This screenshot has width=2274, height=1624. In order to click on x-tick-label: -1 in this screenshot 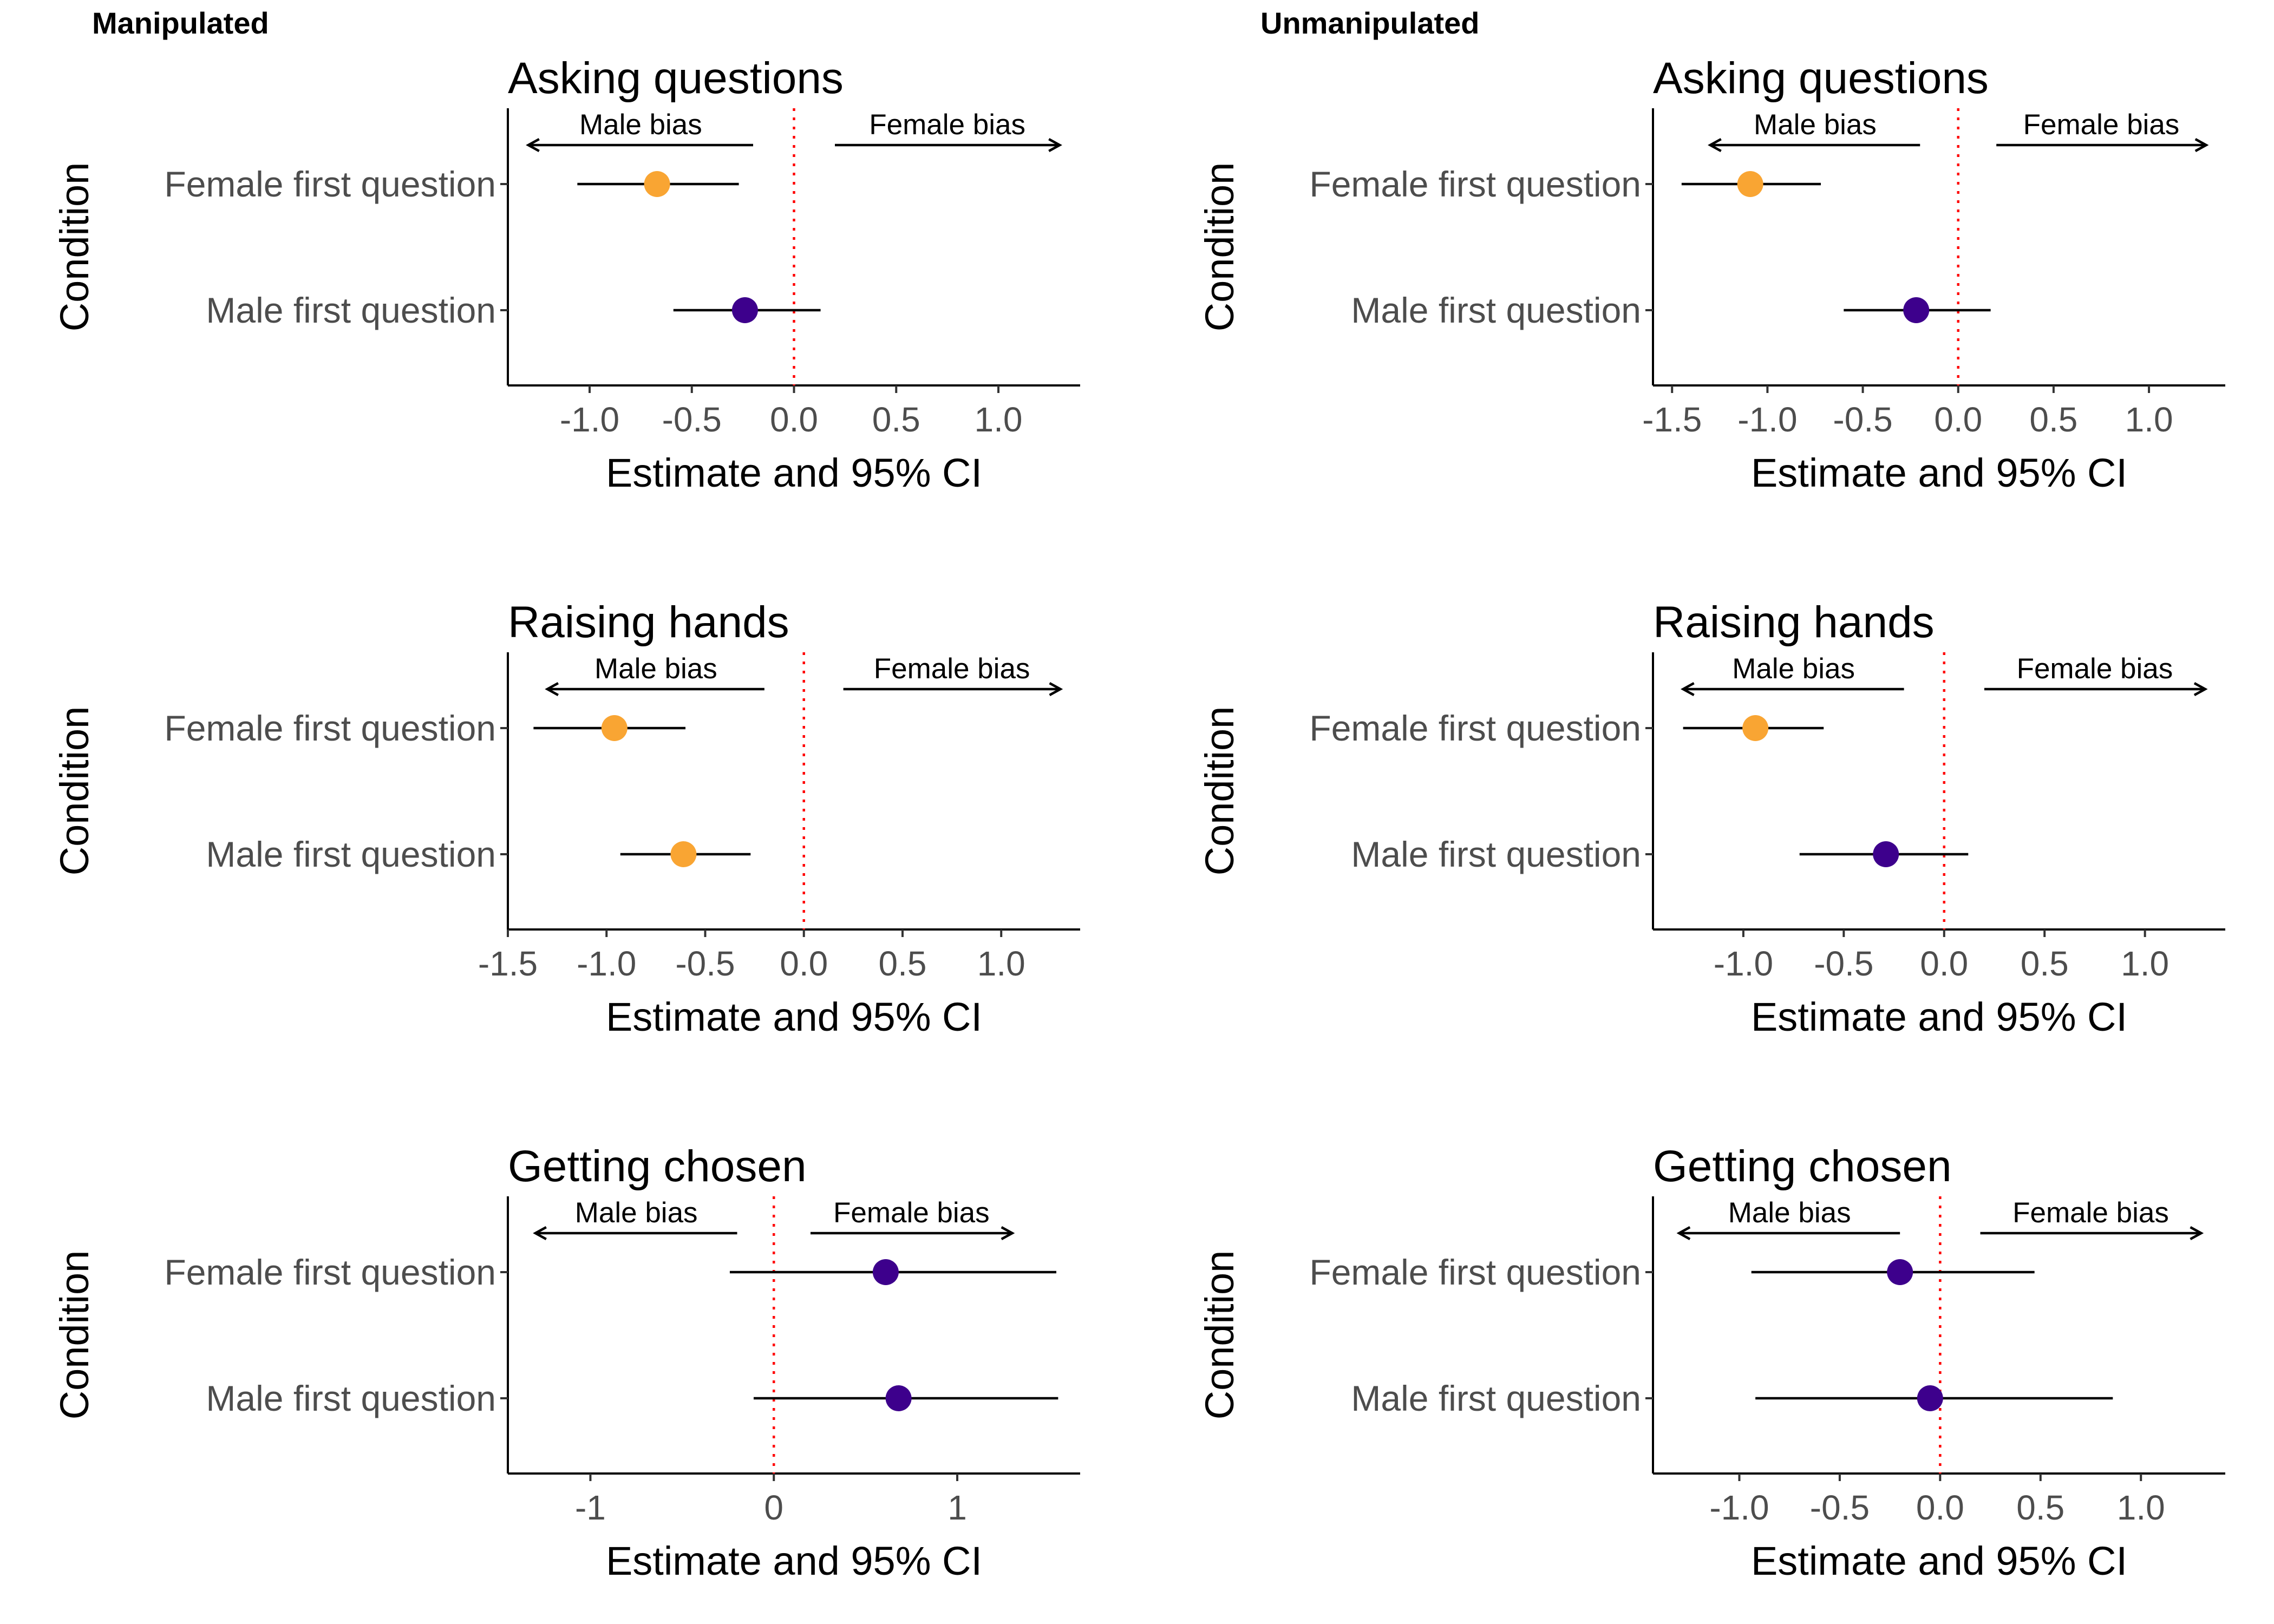, I will do `click(591, 1507)`.